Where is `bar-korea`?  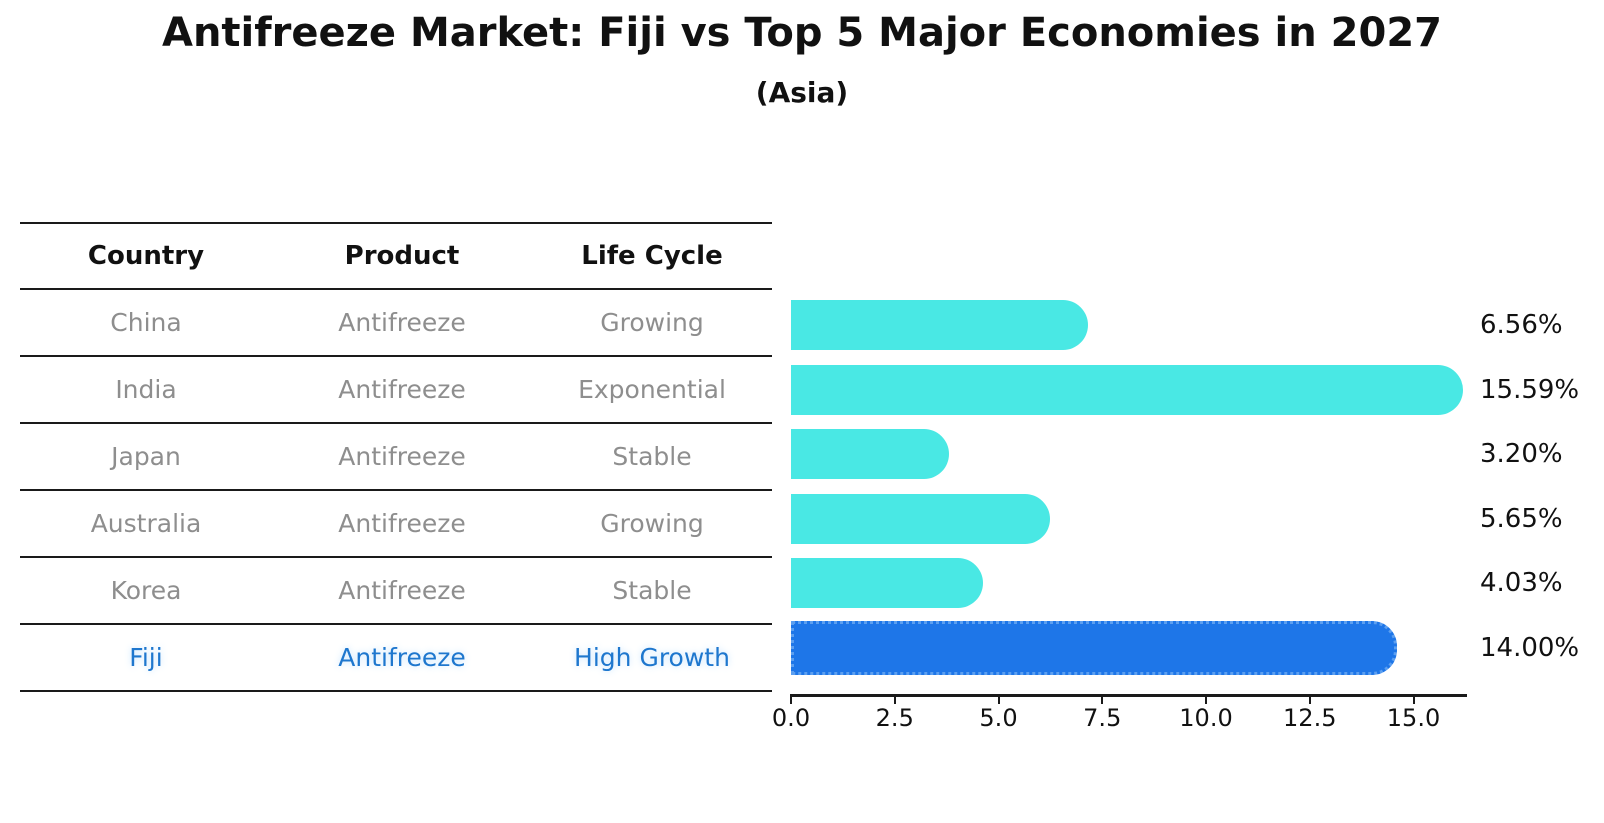
bar-korea is located at coordinates (887, 583).